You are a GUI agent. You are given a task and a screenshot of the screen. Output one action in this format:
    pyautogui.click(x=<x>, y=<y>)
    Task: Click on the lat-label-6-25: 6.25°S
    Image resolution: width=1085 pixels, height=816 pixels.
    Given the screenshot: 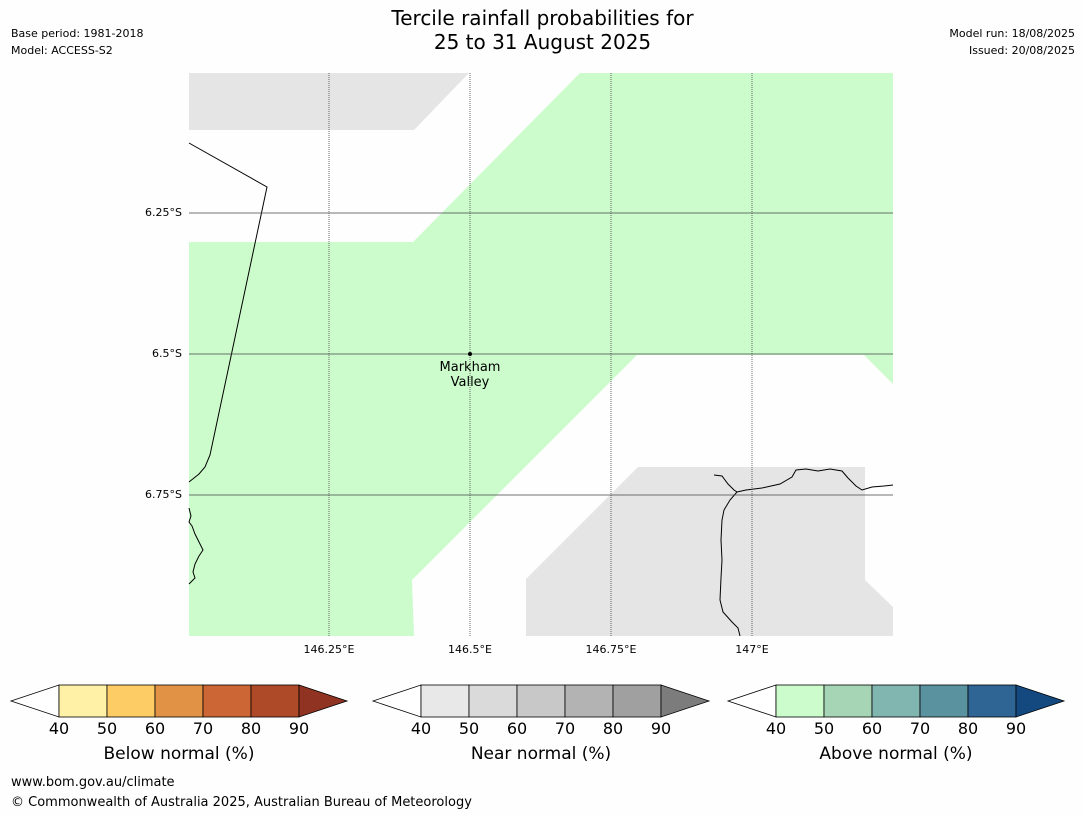 What is the action you would take?
    pyautogui.click(x=163, y=212)
    